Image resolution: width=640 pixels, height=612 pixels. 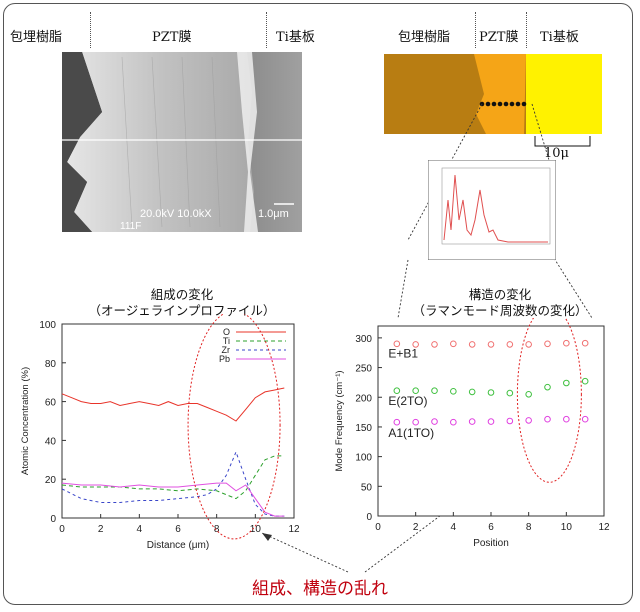 What do you see at coordinates (178, 545) in the screenshot?
I see `x-axis-label: Distance (μm)` at bounding box center [178, 545].